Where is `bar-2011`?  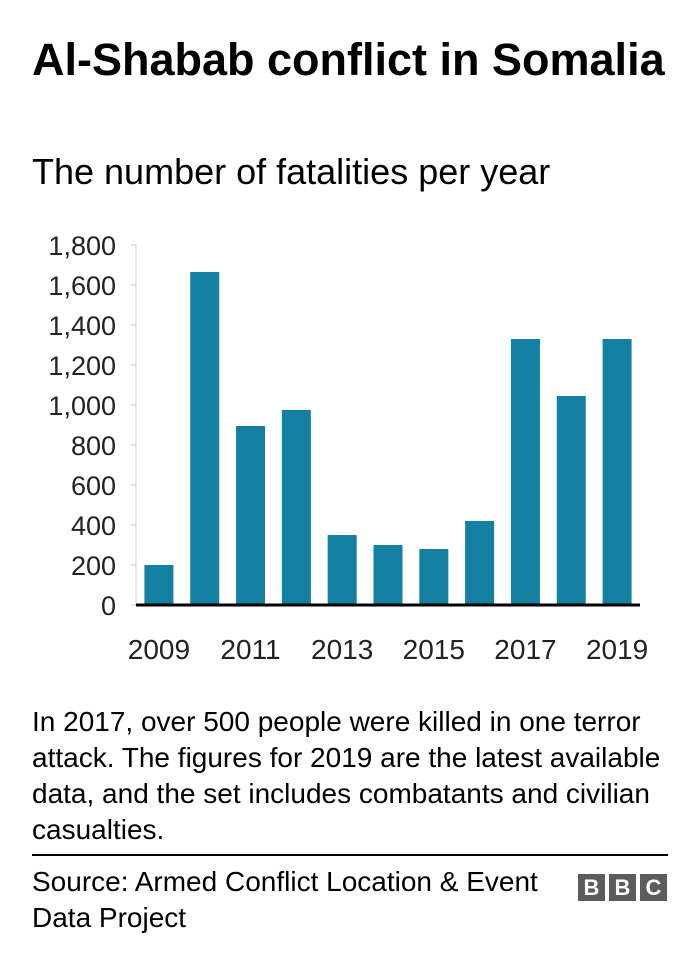
bar-2011 is located at coordinates (251, 515).